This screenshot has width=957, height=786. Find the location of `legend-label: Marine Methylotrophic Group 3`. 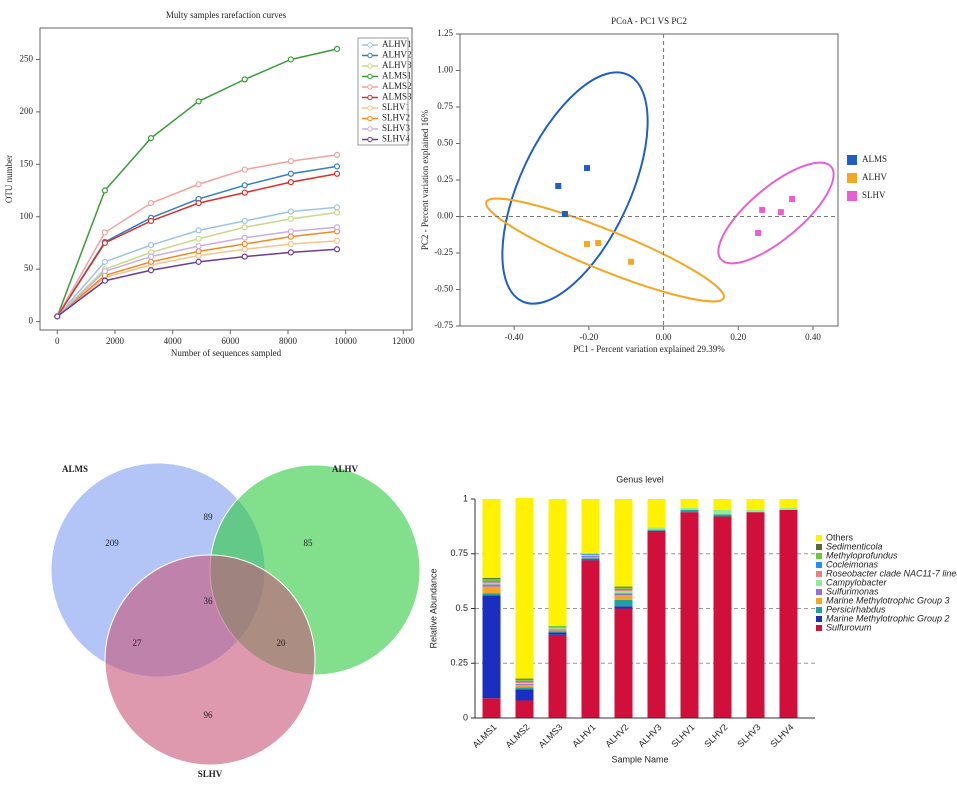

legend-label: Marine Methylotrophic Group 3 is located at coordinates (888, 600).